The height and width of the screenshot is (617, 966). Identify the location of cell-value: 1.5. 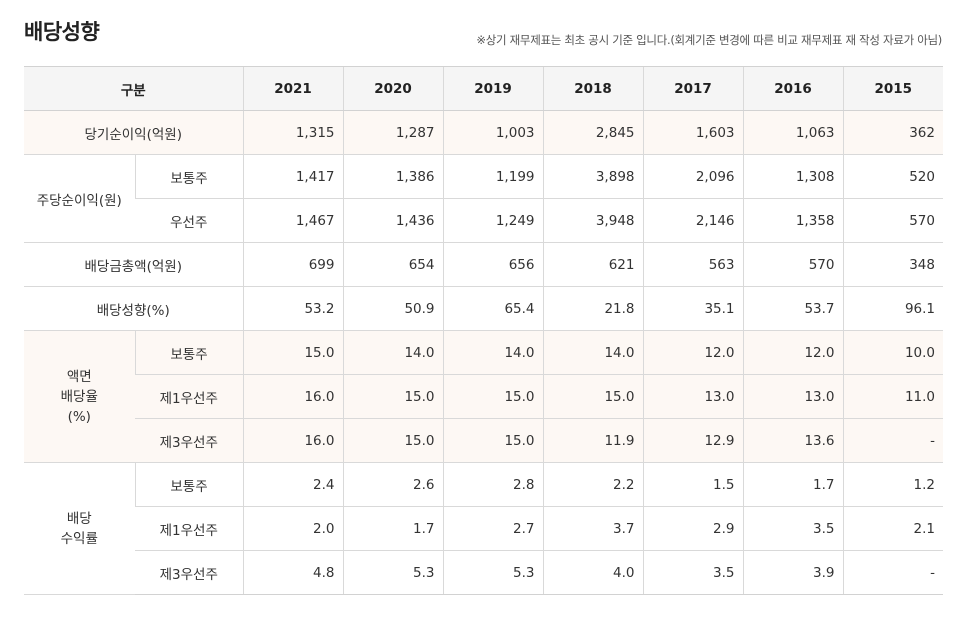
(692, 484).